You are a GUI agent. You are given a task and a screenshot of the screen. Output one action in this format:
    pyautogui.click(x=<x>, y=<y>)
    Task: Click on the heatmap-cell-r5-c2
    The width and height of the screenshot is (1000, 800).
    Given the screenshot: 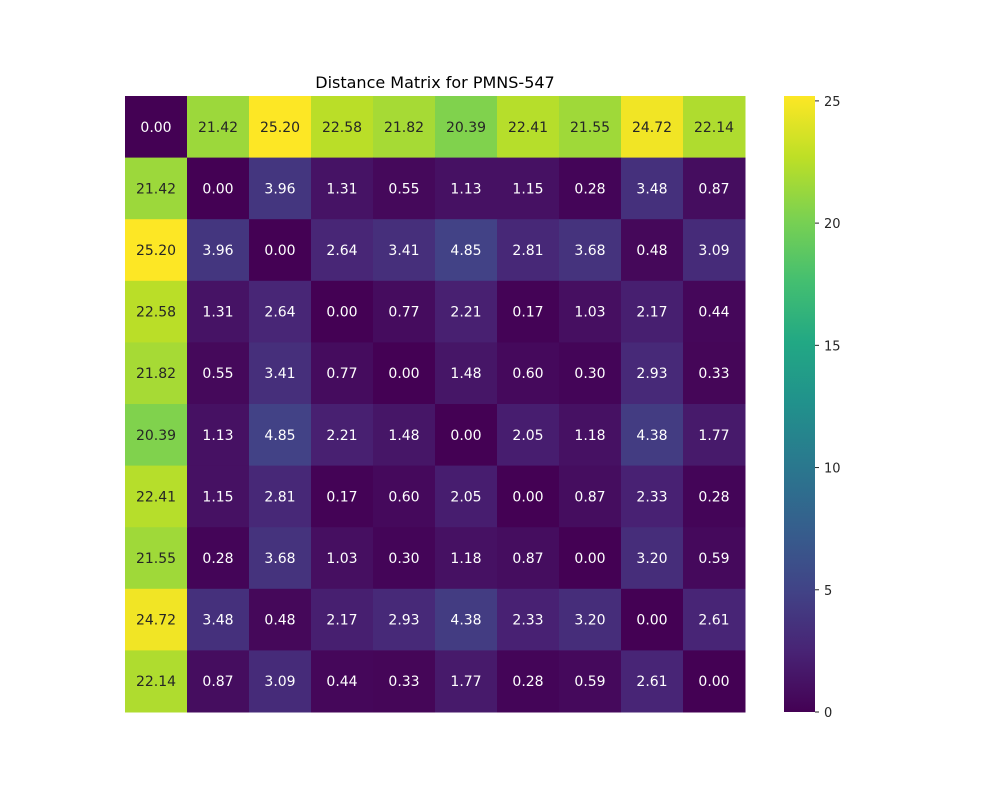 What is the action you would take?
    pyautogui.click(x=280, y=435)
    